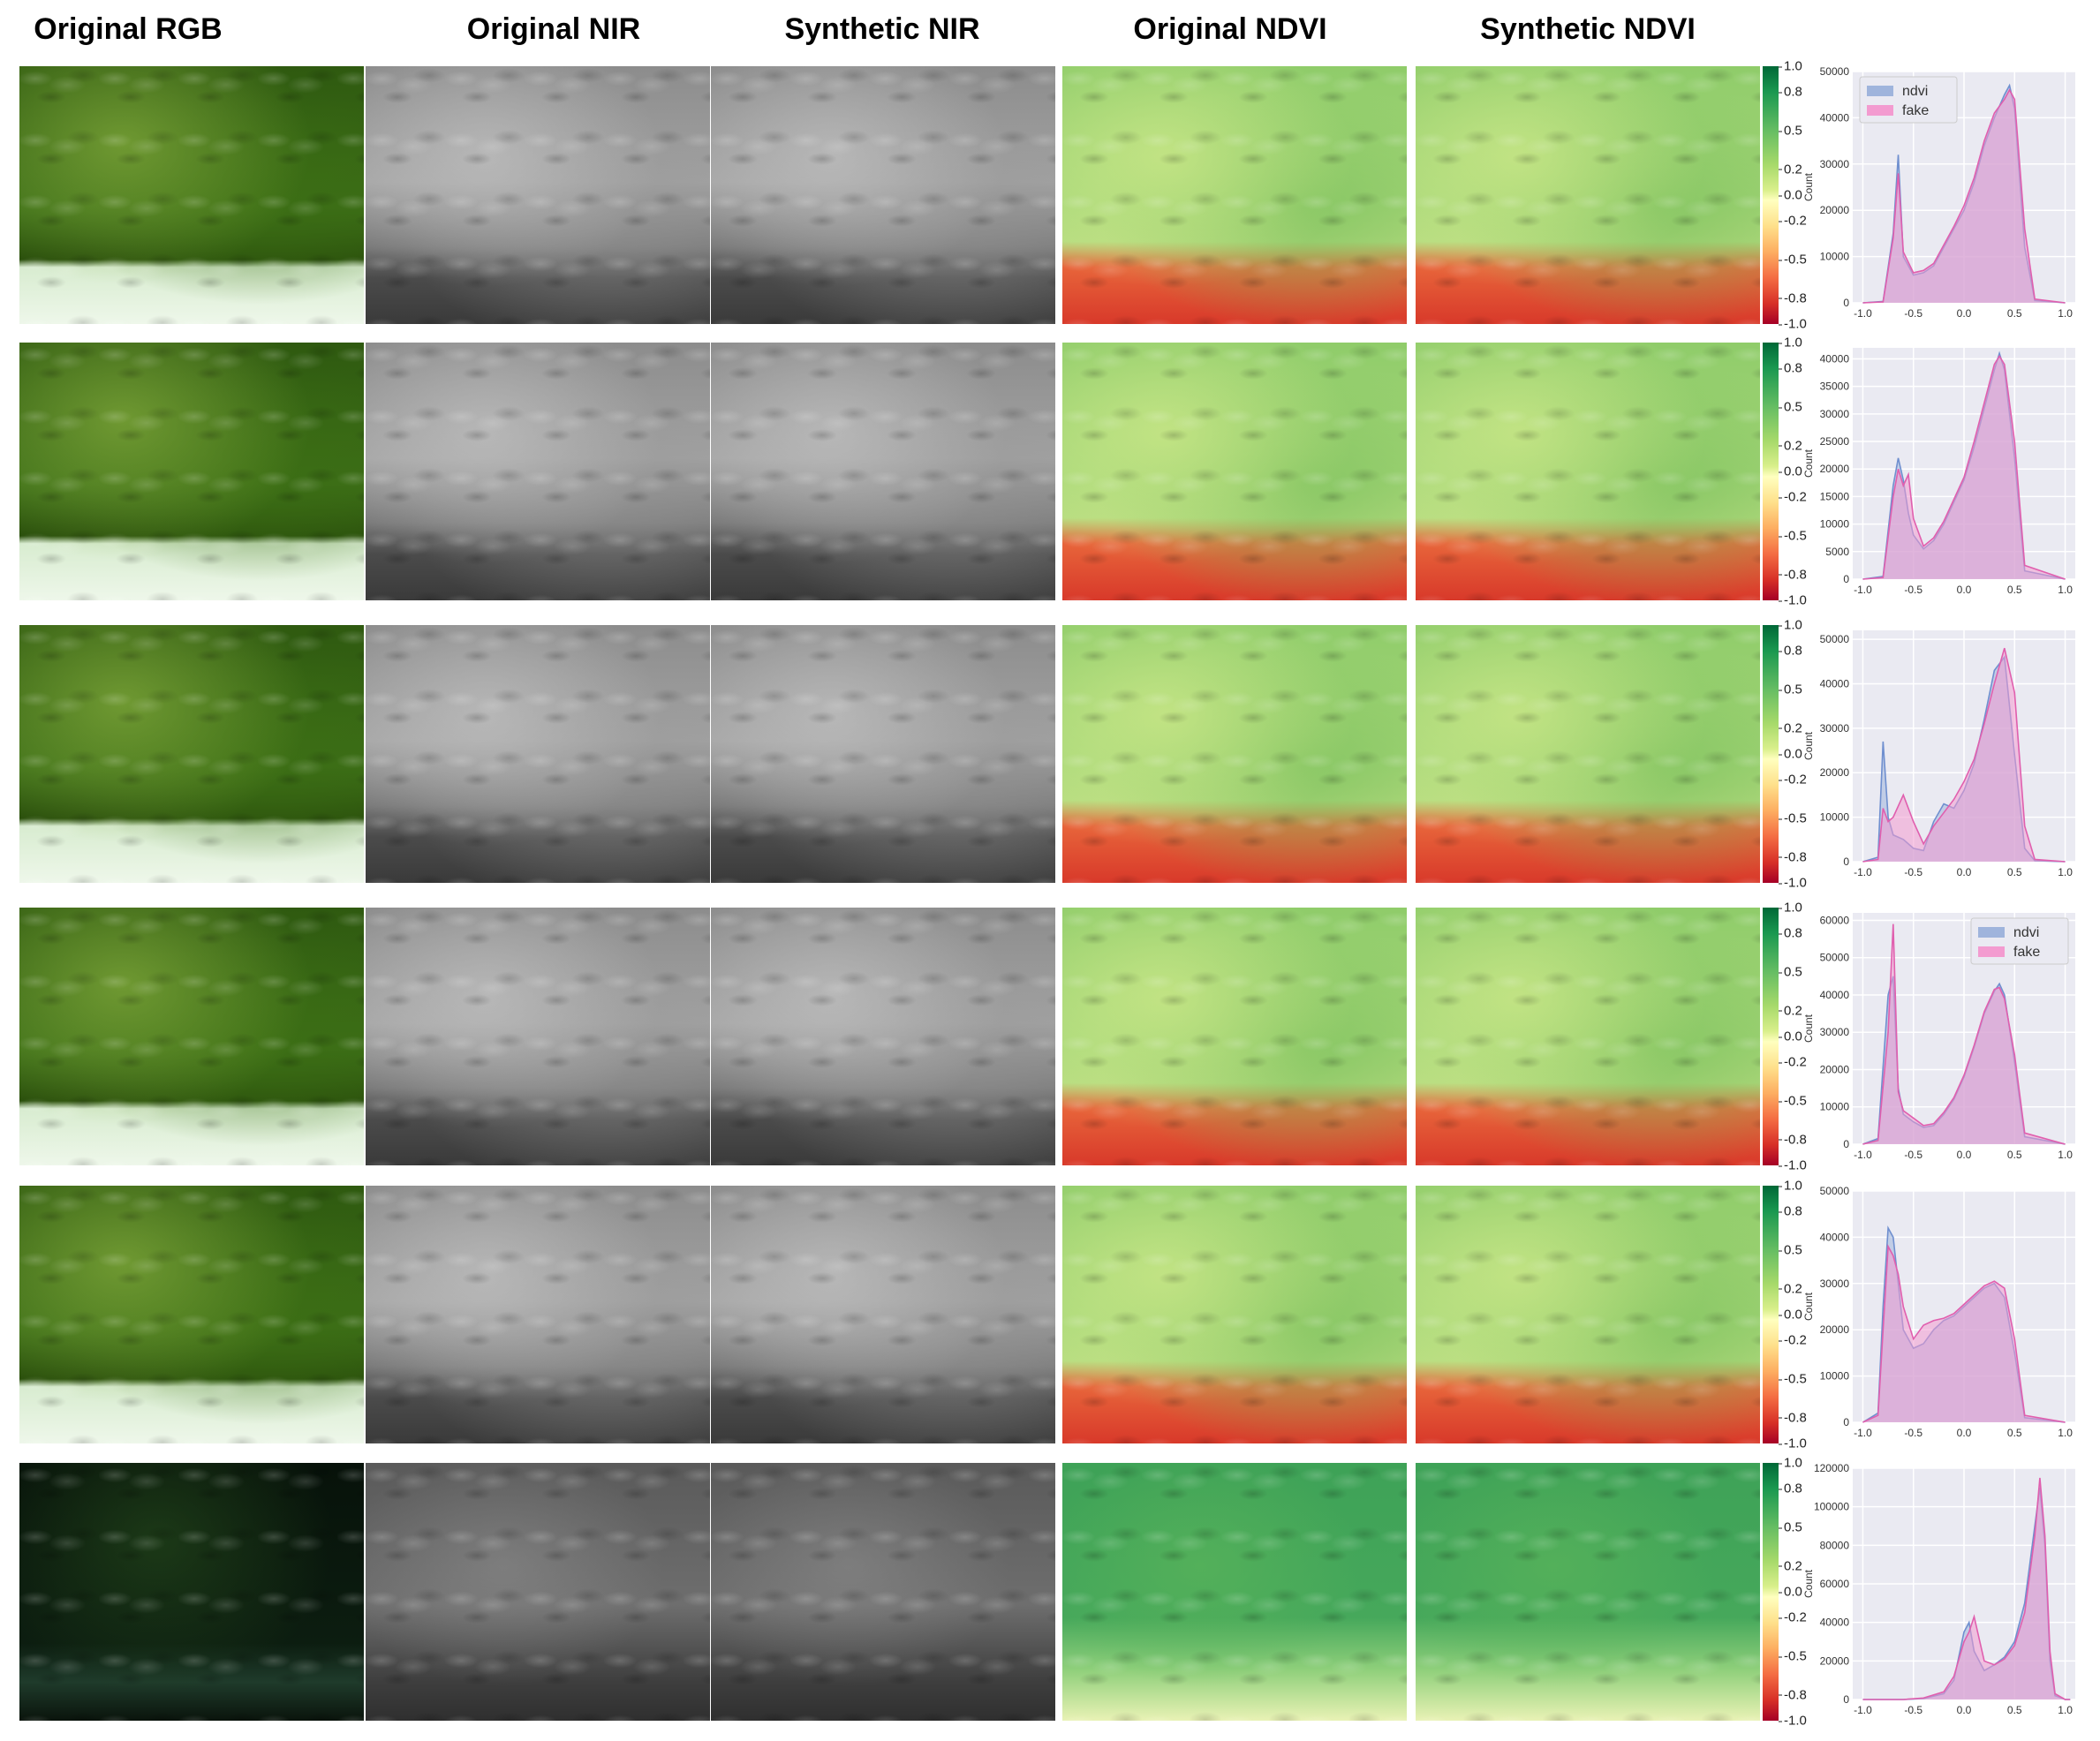  What do you see at coordinates (1835, 72) in the screenshot?
I see `y-tick-label: 50000` at bounding box center [1835, 72].